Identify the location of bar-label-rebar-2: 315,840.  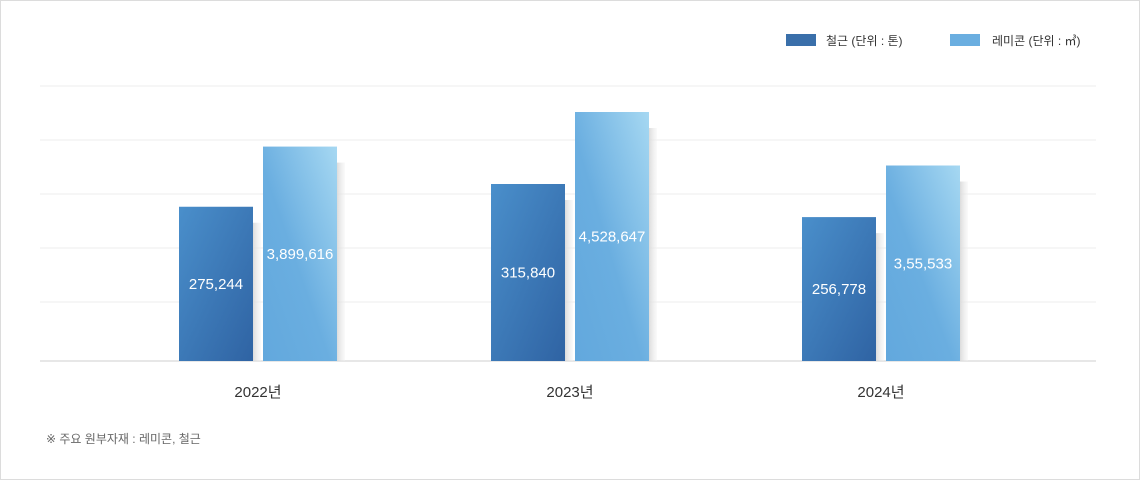
(528, 273).